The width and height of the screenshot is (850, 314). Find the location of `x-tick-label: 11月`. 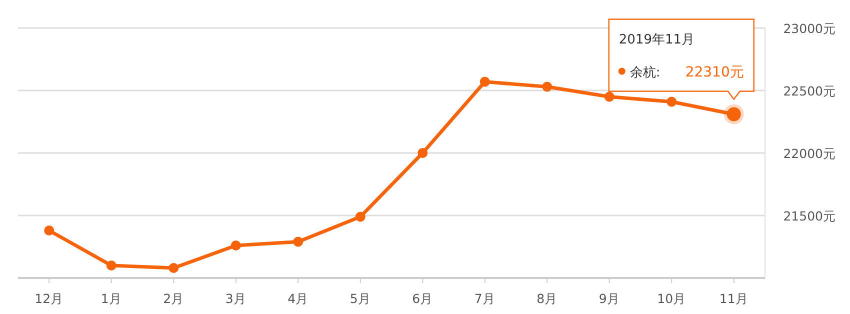

x-tick-label: 11月 is located at coordinates (733, 298).